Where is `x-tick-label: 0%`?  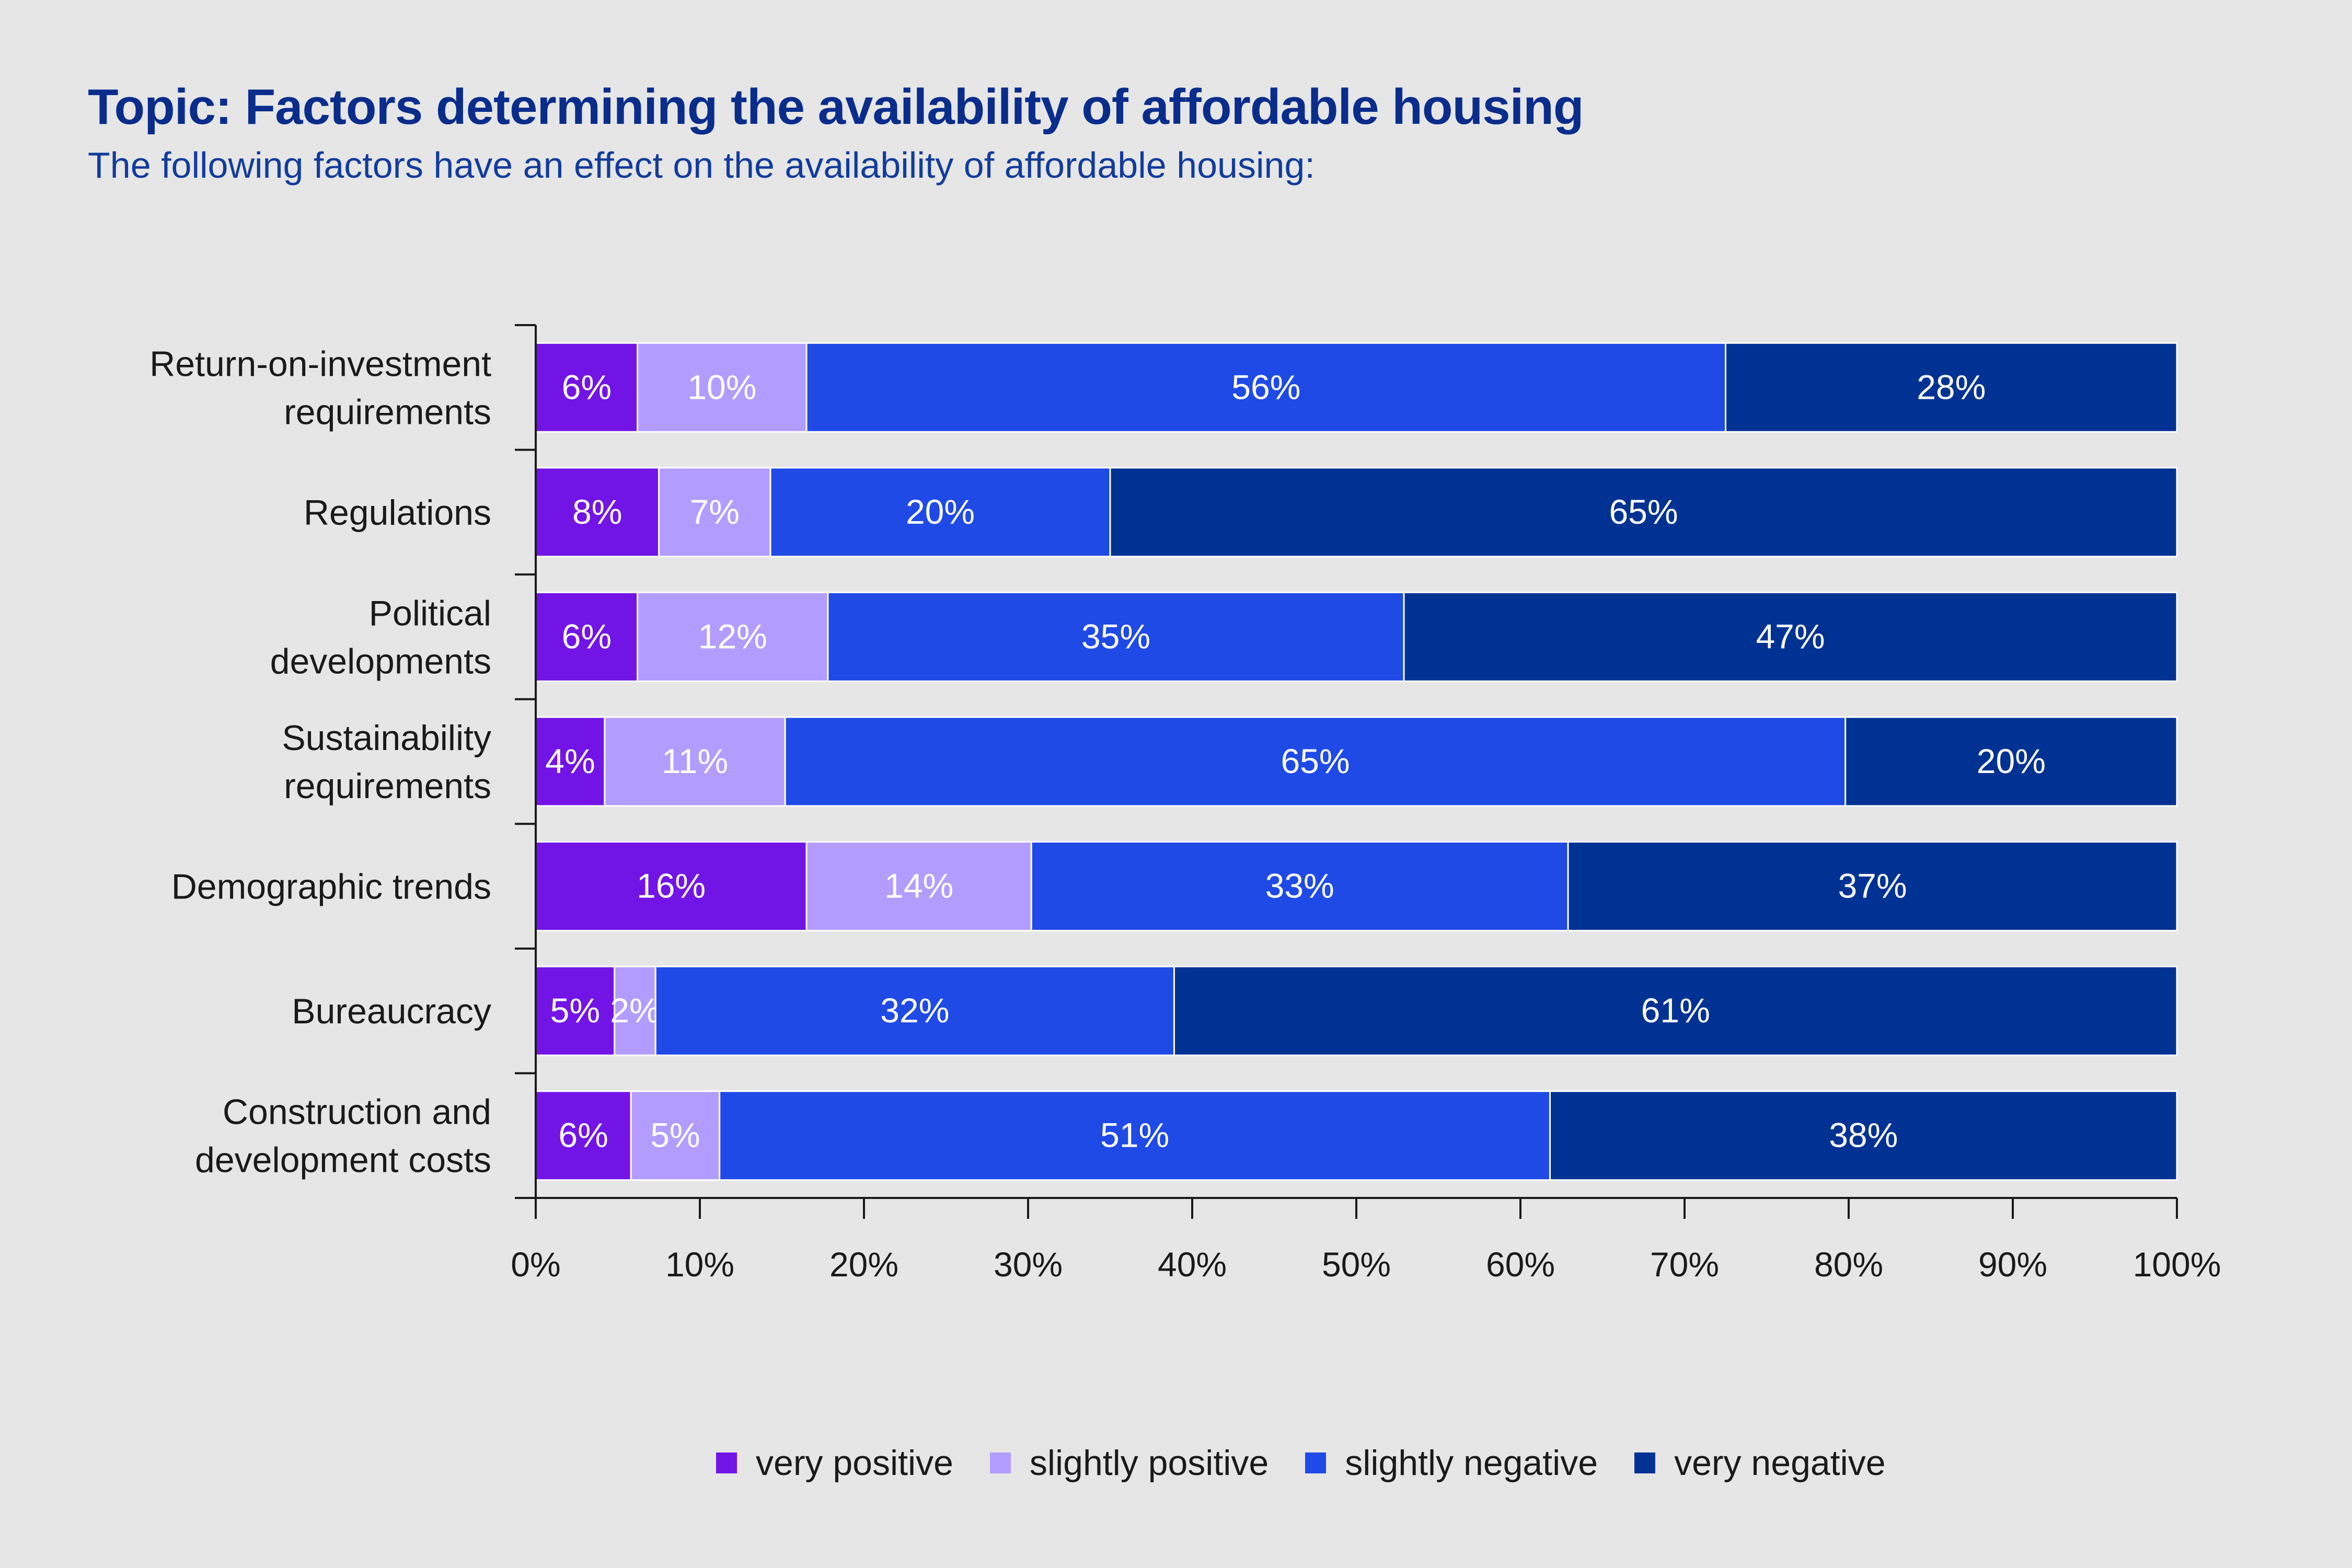 x-tick-label: 0% is located at coordinates (535, 1264).